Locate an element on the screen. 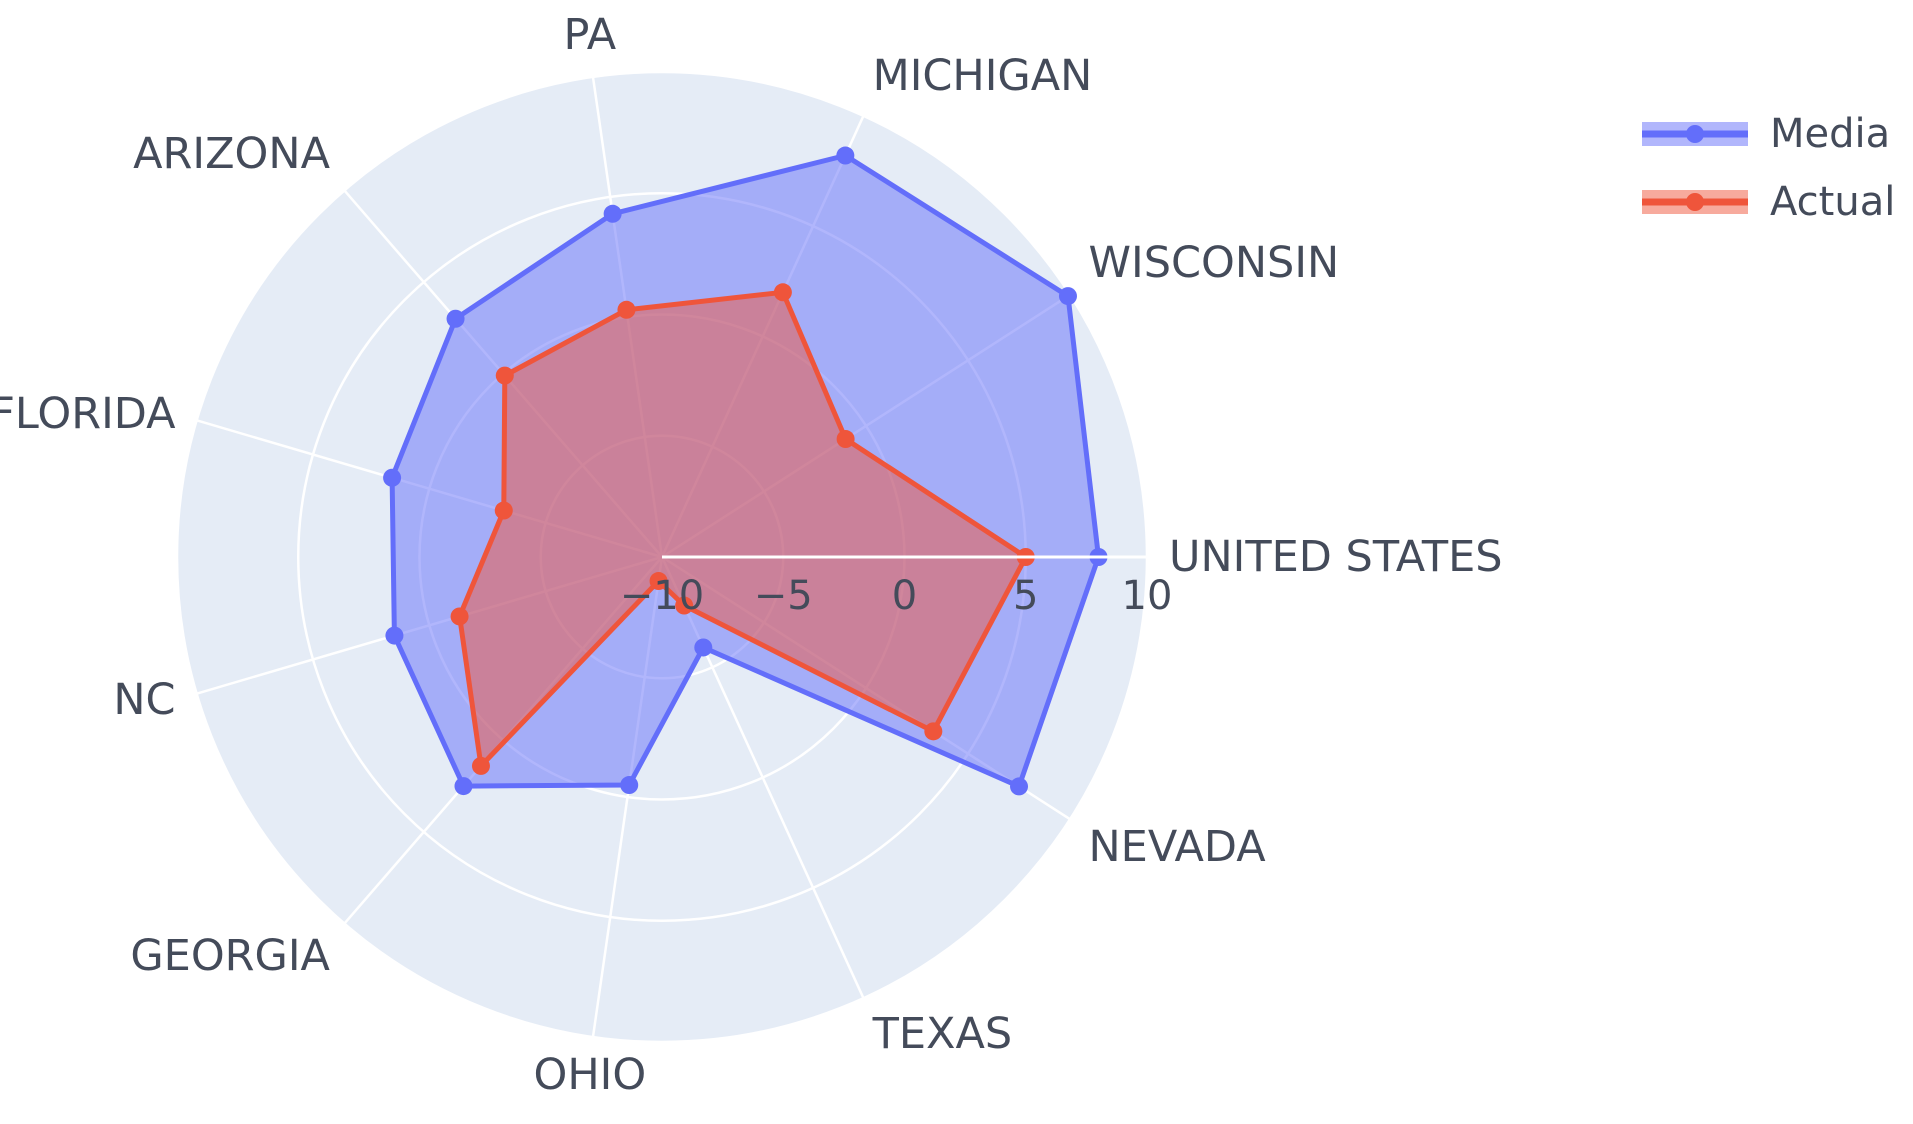 Image resolution: width=1913 pixels, height=1124 pixels. category-label: NEVADA is located at coordinates (1178, 847).